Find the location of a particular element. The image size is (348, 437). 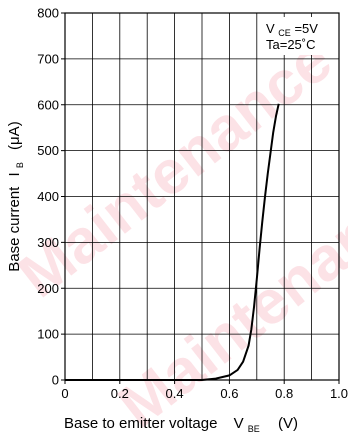

x-tick-label: 0 is located at coordinates (64, 393).